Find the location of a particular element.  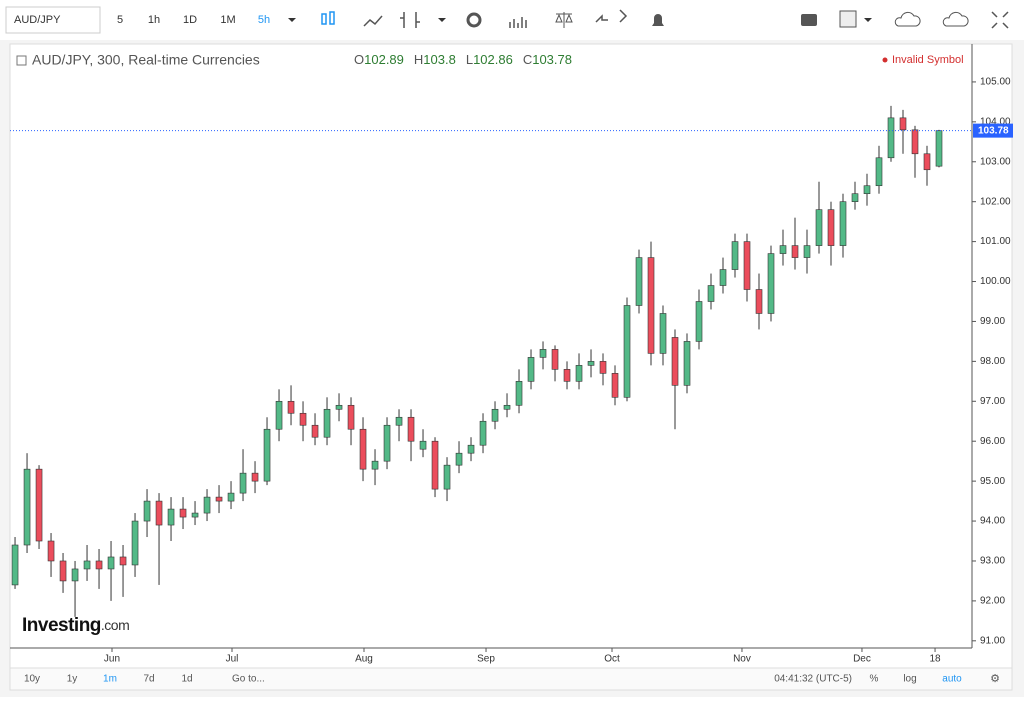

color-icon is located at coordinates (848, 19).